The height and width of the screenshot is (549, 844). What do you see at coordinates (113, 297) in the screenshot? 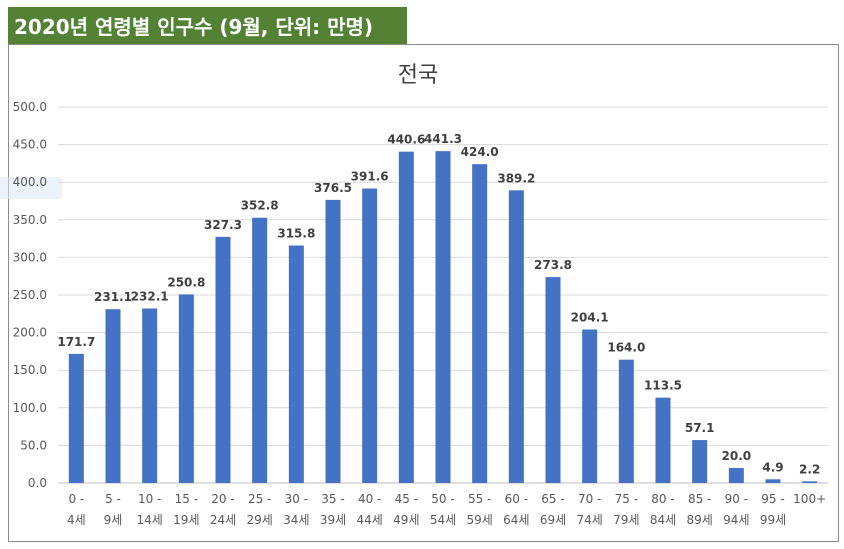
I see `data-label: 231.1` at bounding box center [113, 297].